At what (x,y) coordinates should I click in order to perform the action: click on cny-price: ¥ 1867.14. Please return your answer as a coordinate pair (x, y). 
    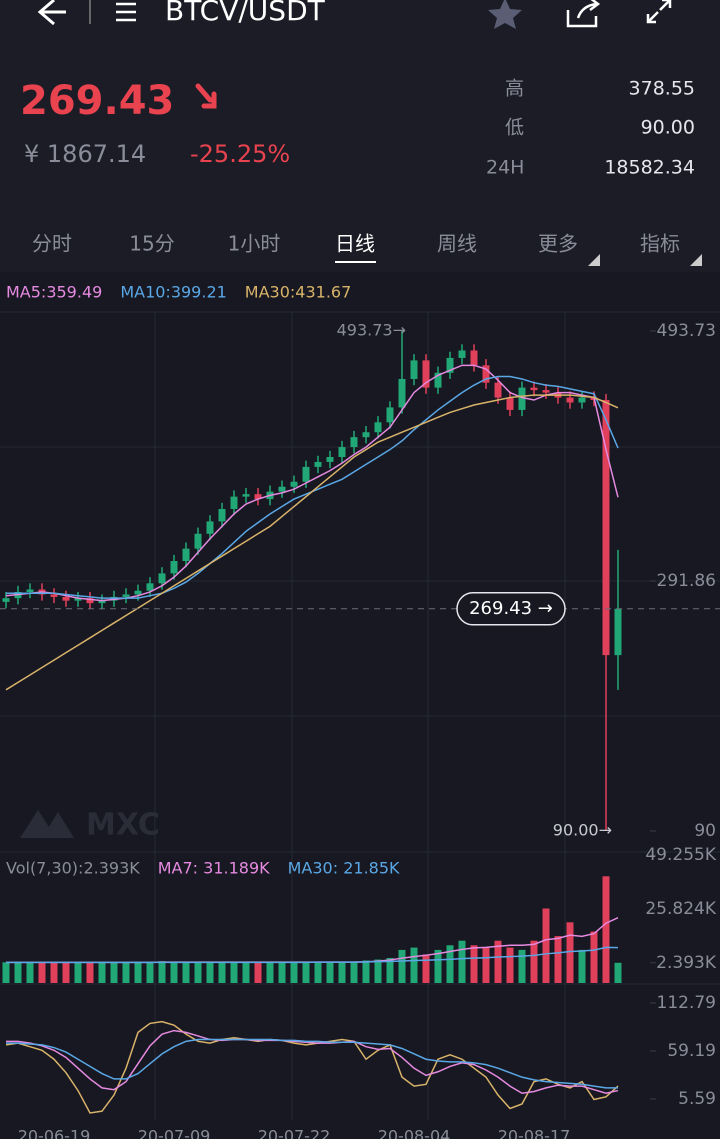
    Looking at the image, I should click on (85, 154).